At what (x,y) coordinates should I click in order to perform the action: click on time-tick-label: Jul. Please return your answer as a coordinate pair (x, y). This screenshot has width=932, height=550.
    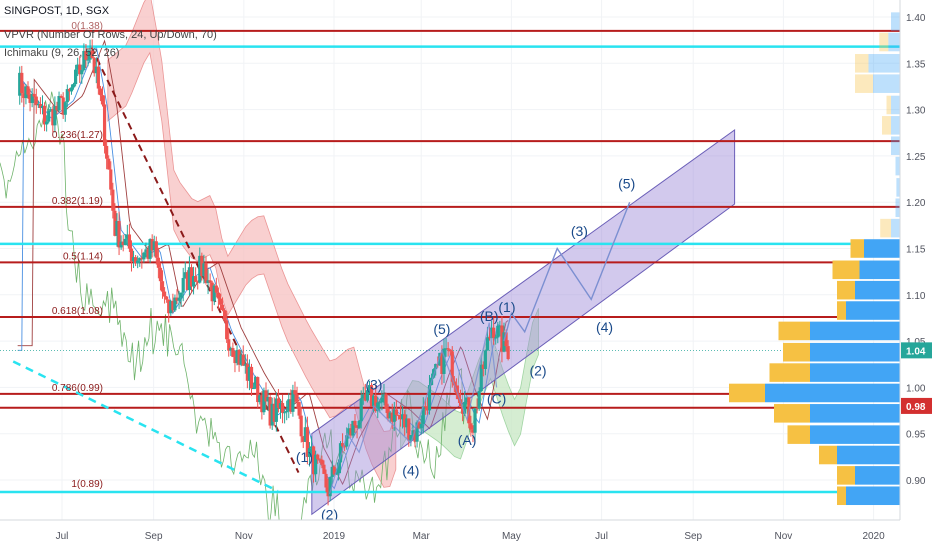
    Looking at the image, I should click on (601, 536).